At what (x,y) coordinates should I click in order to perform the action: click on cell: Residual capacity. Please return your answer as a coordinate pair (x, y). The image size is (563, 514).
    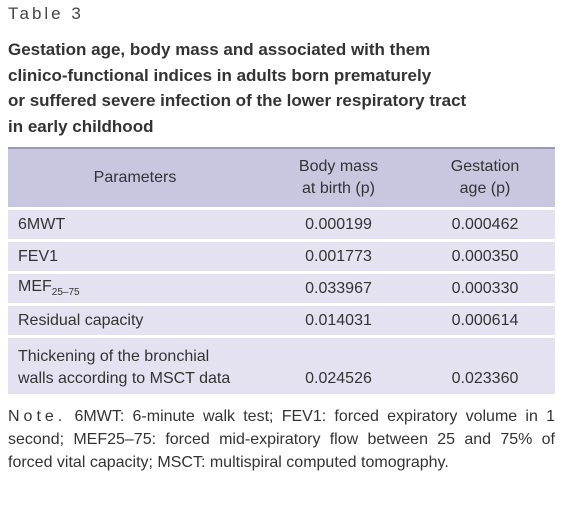
    Looking at the image, I should click on (135, 320).